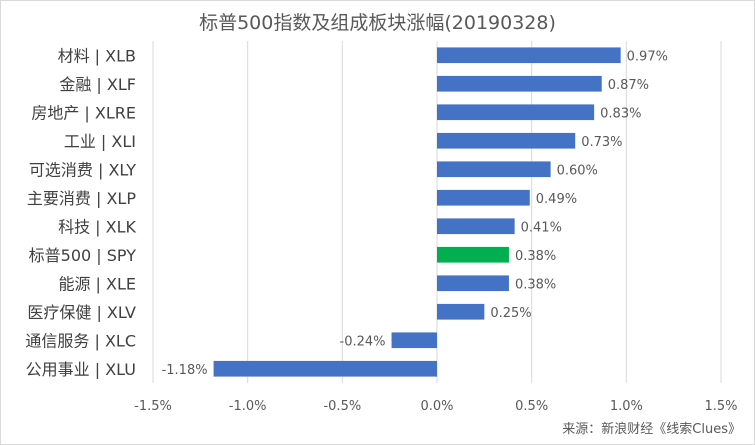  I want to click on category-label: 金融 | XLF, so click(97, 84).